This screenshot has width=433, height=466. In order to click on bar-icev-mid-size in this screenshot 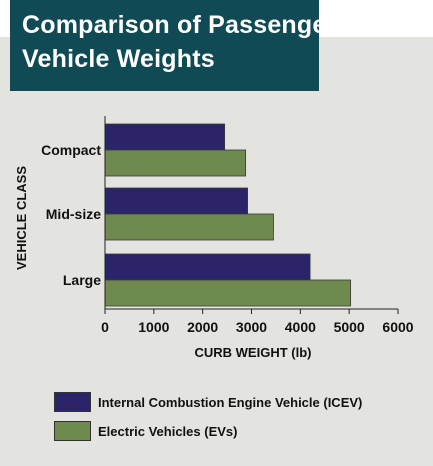, I will do `click(176, 201)`.